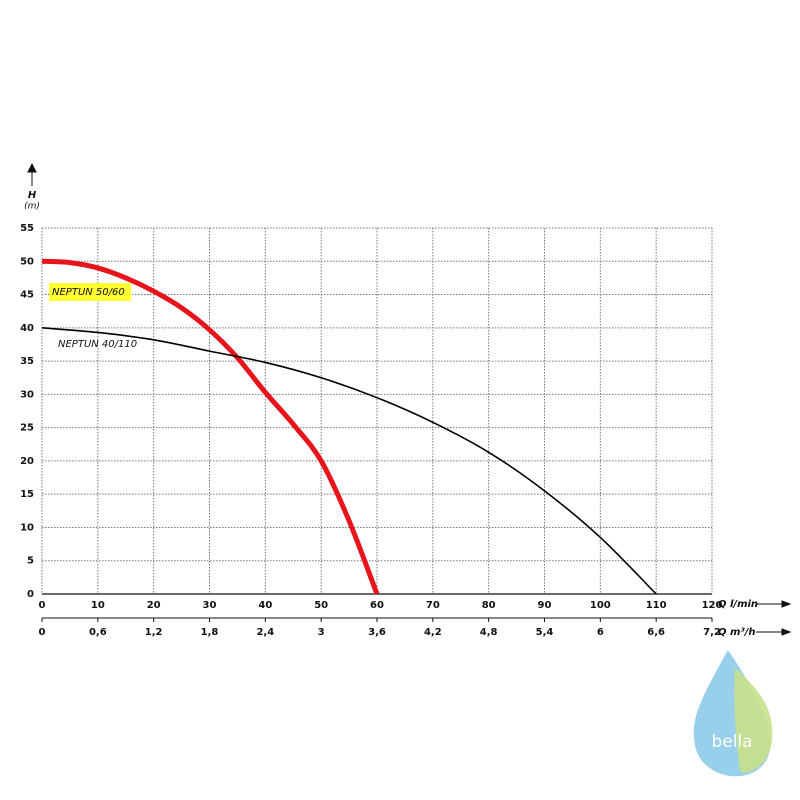 The image size is (800, 800). I want to click on x2-arrow-head, so click(786, 632).